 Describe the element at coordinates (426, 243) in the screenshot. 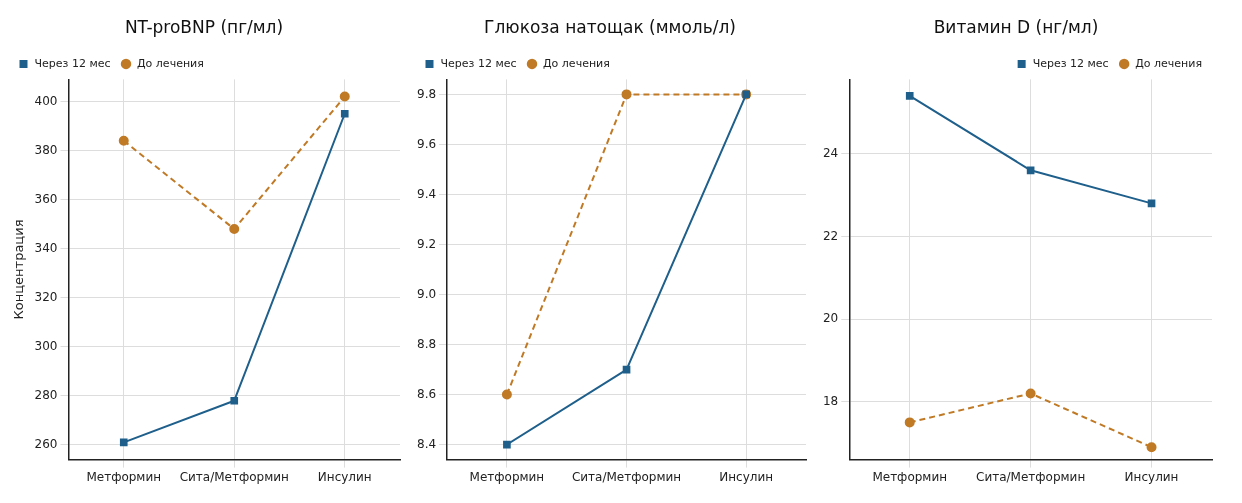

I see `y-tick-label: 9.2` at that location.